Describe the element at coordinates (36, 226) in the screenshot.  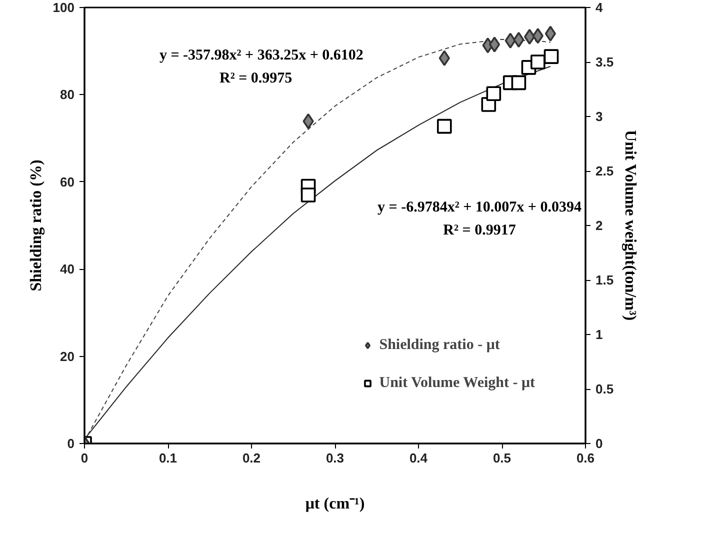
I see `y-axis-title: Shielding ratio (%)` at that location.